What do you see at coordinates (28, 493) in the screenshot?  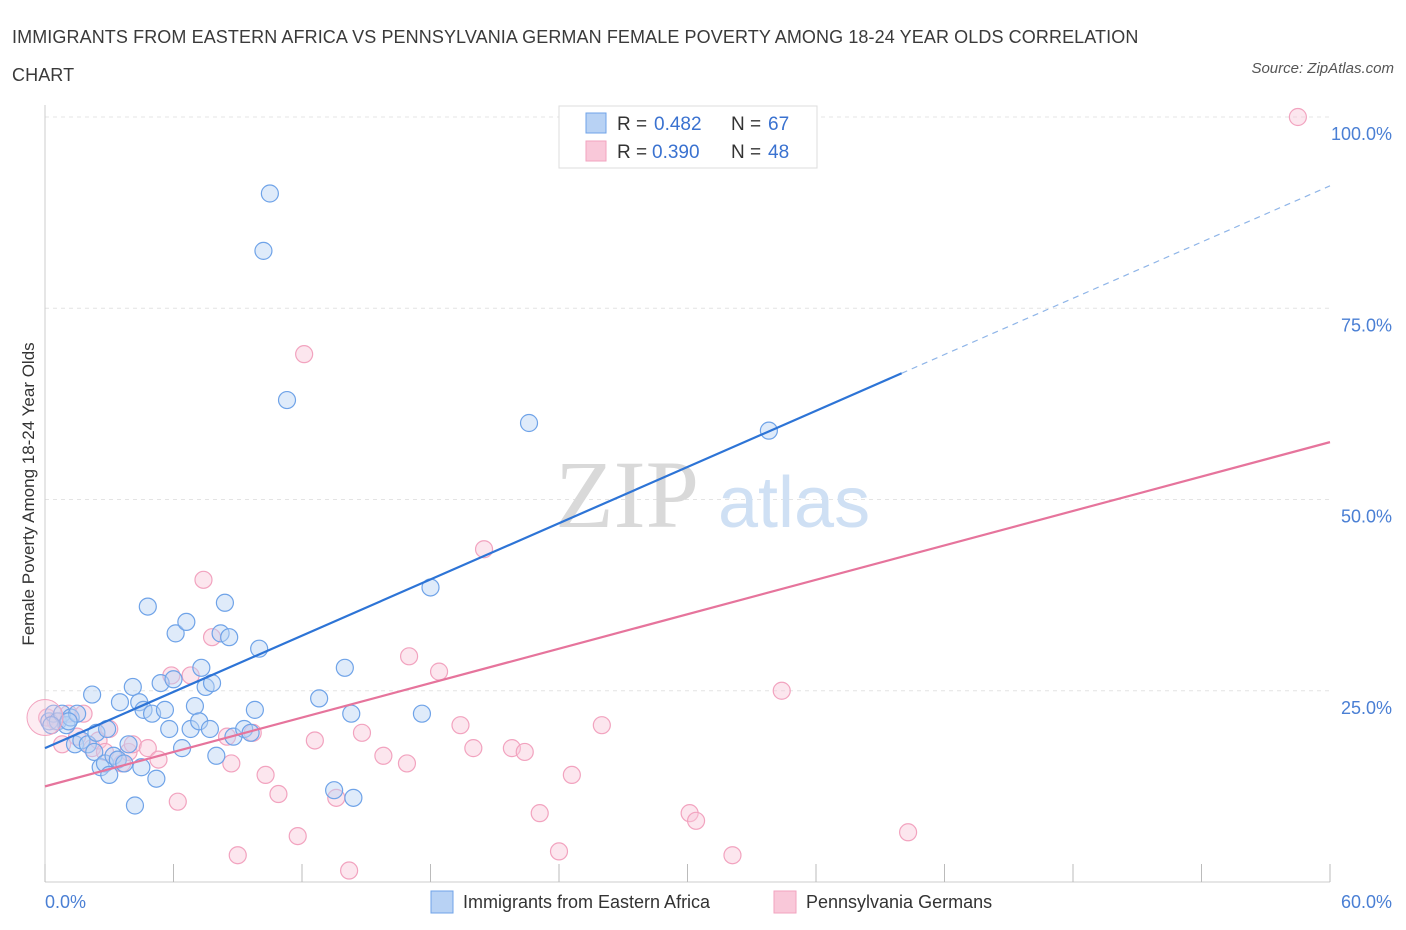 I see `y-axis-label: Female Poverty Among 18-24 Year Olds` at bounding box center [28, 493].